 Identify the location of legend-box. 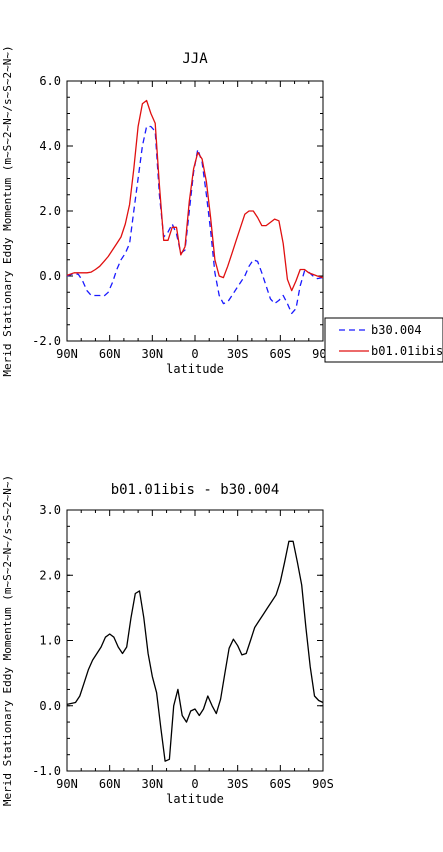
(383, 340).